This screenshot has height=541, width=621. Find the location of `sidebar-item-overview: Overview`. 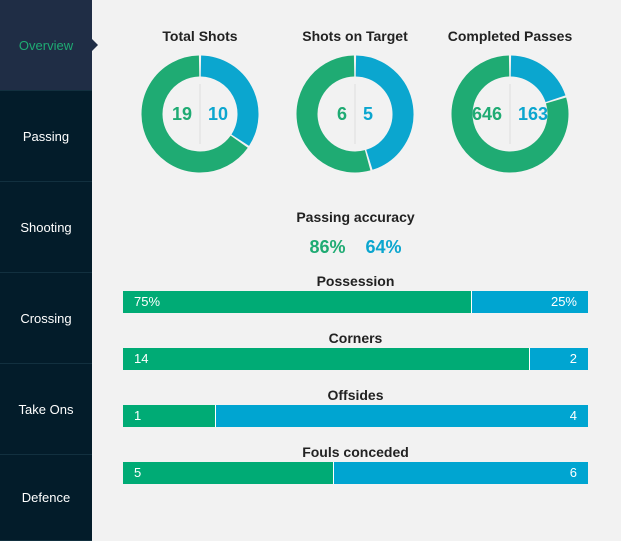

sidebar-item-overview: Overview is located at coordinates (49, 45).